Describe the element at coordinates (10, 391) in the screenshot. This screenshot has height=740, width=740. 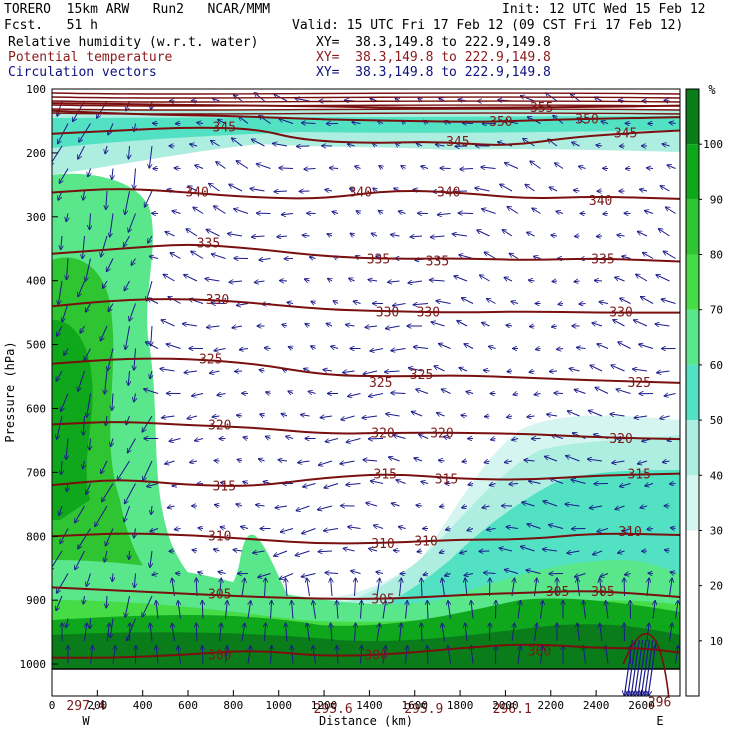
I see `y-axis-label: Pressure (hPa)` at that location.